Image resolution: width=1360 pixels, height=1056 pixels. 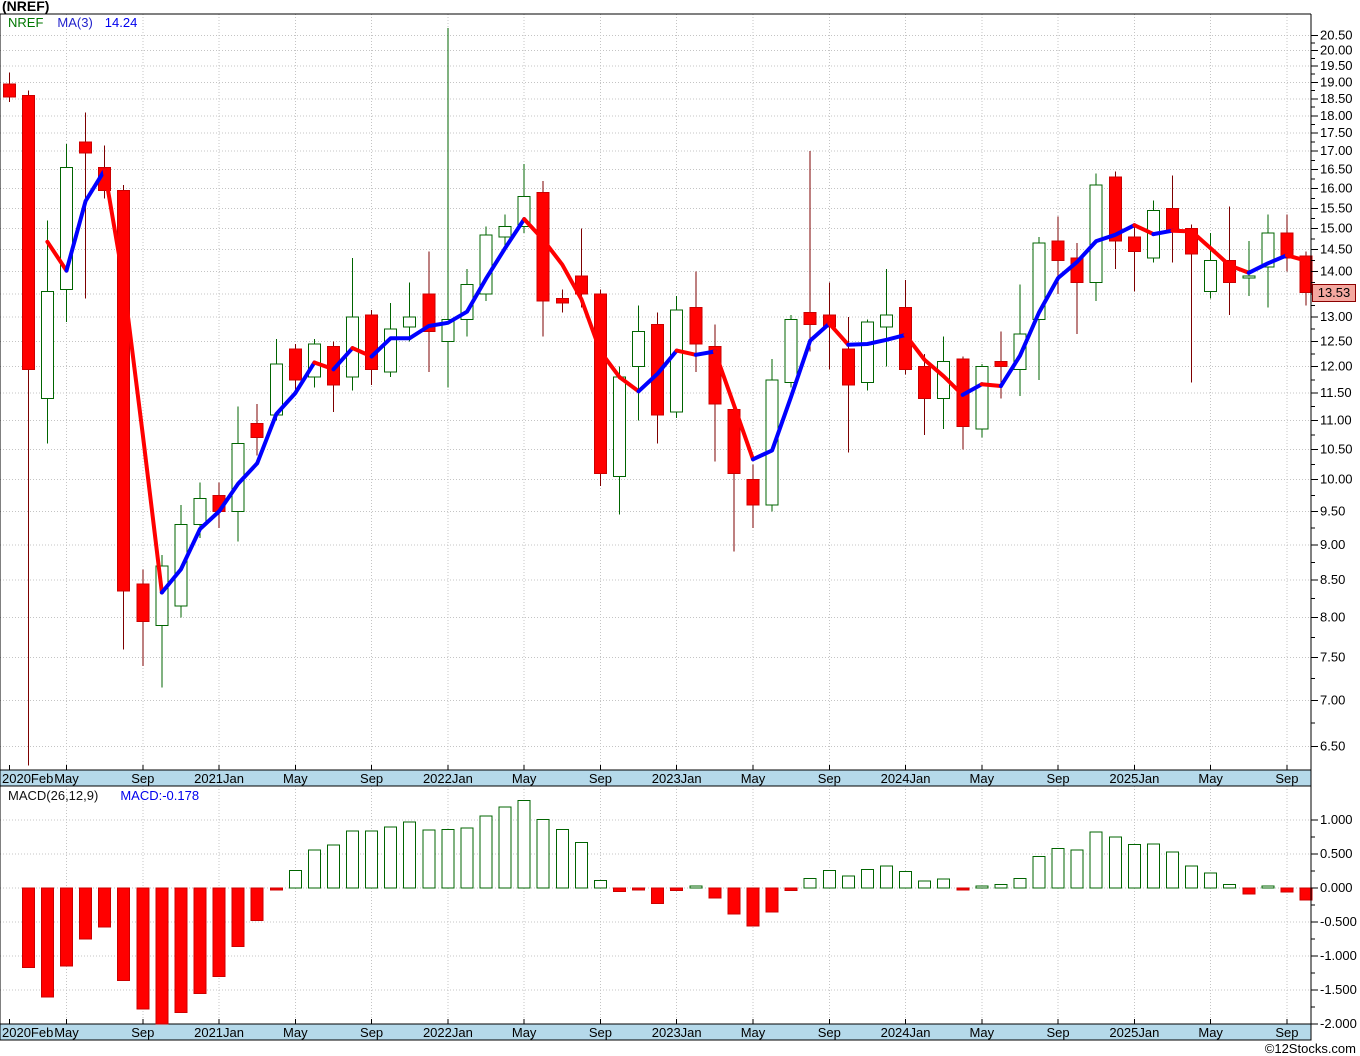 What do you see at coordinates (1336, 98) in the screenshot?
I see `price-tick-label: 18.50` at bounding box center [1336, 98].